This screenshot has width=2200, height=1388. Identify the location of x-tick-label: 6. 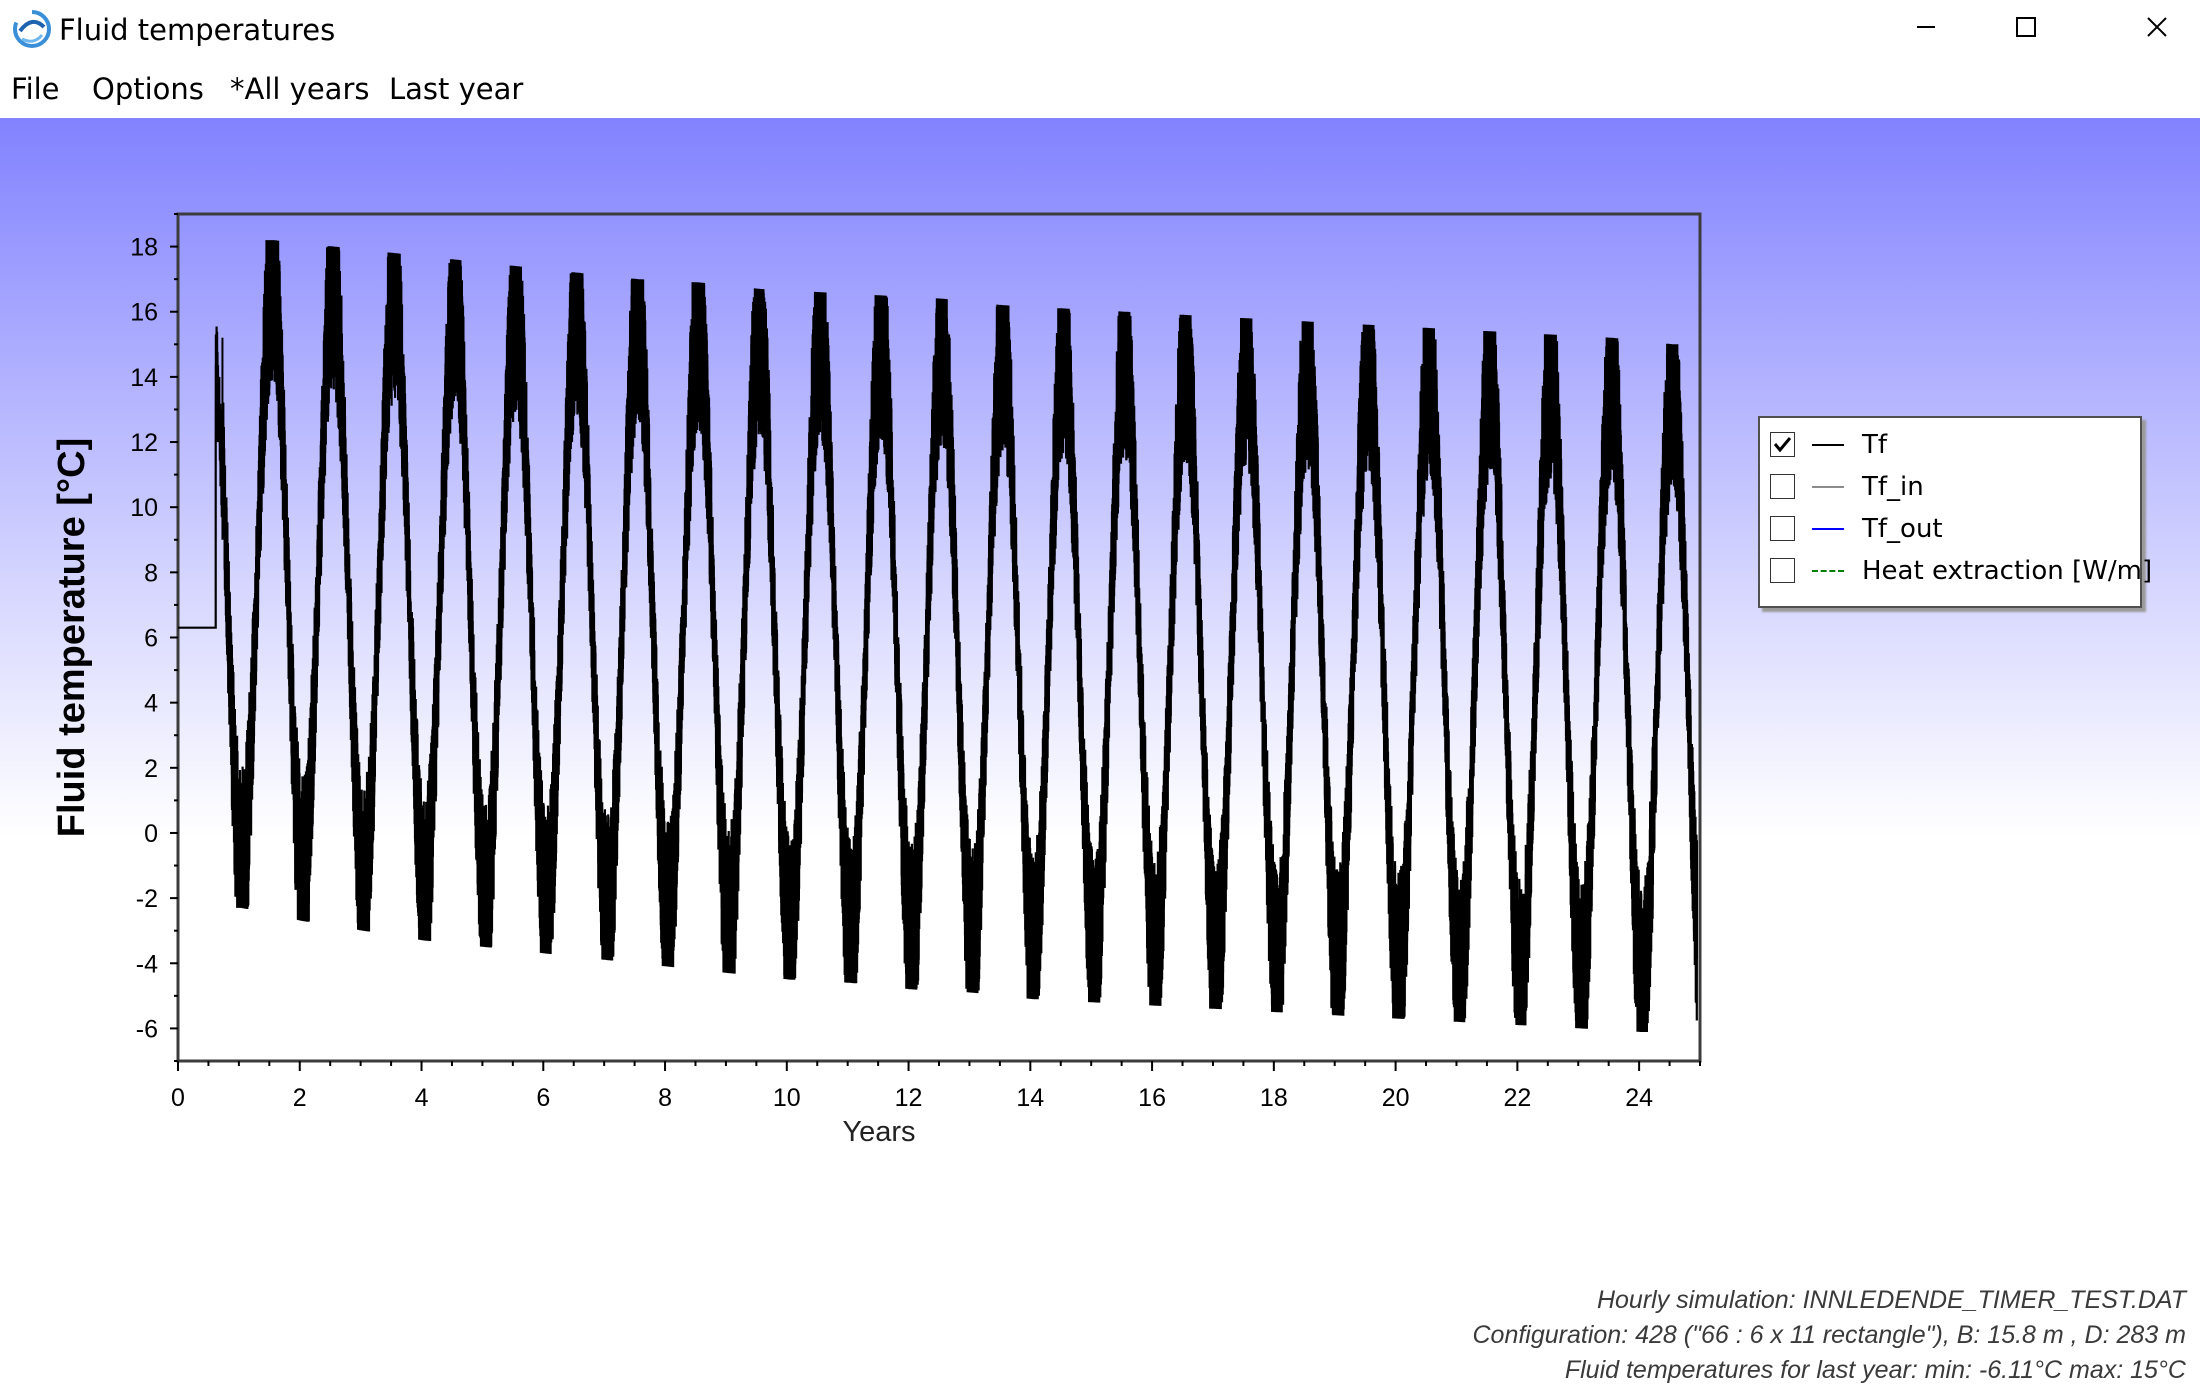
(543, 1098).